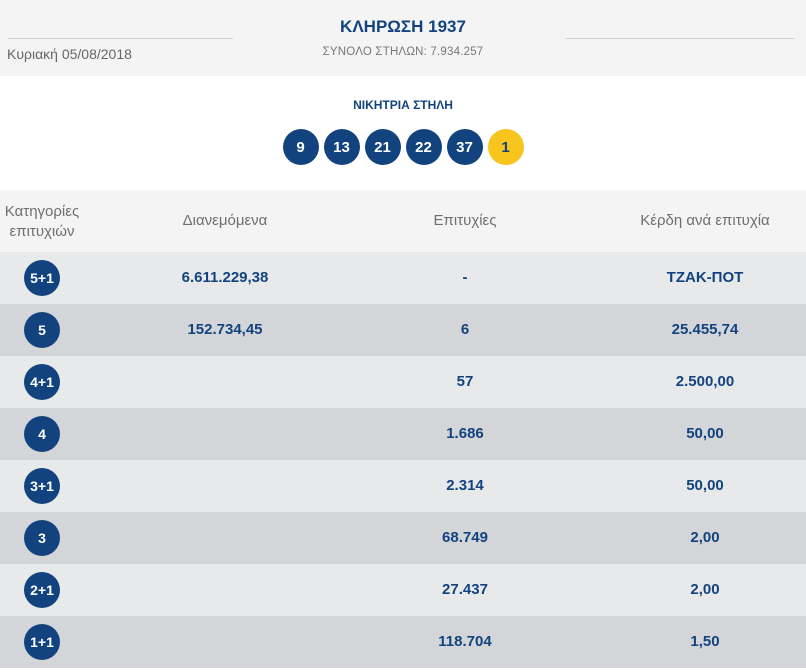 This screenshot has width=806, height=672. What do you see at coordinates (42, 434) in the screenshot?
I see `category-badge: 4` at bounding box center [42, 434].